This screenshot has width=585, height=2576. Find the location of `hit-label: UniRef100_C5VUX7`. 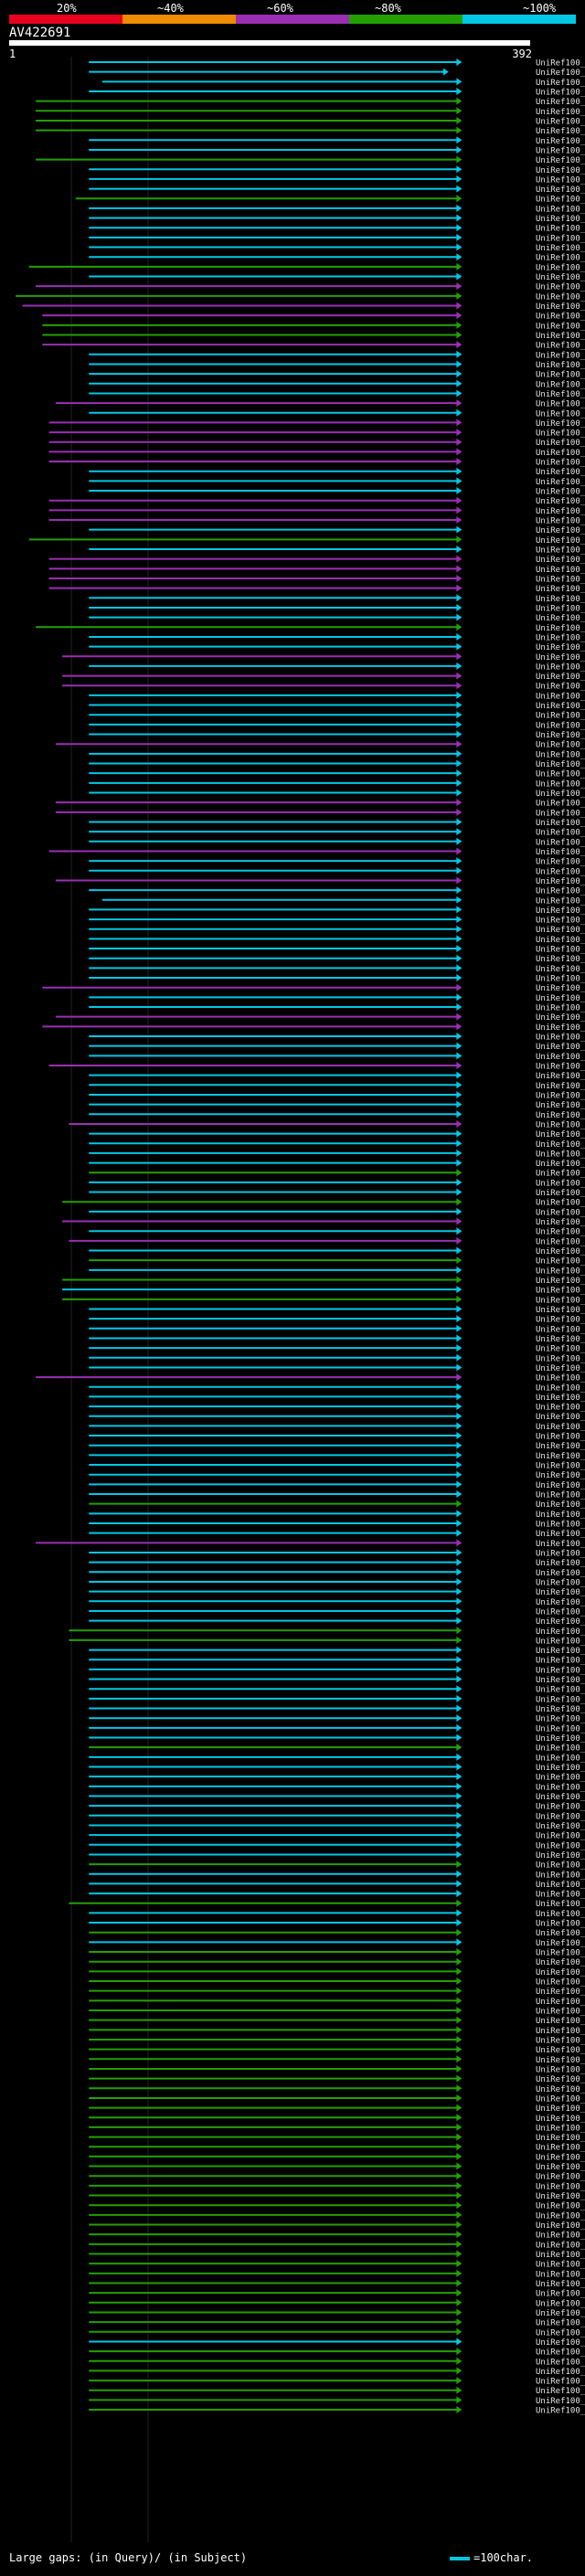

hit-label: UniRef100_C5VUX7 is located at coordinates (561, 735).